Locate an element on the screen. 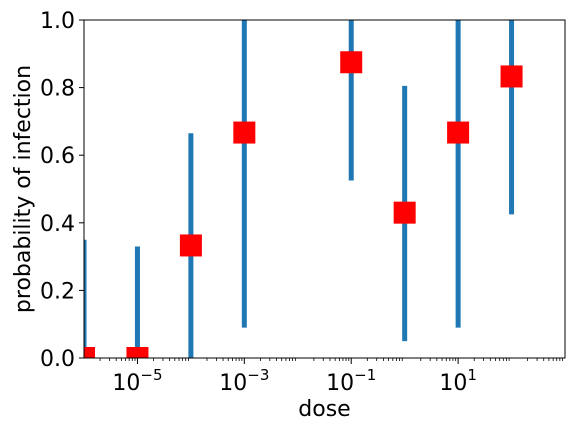 The image size is (576, 432). y-tick-label-1: 0.2 is located at coordinates (57, 291).